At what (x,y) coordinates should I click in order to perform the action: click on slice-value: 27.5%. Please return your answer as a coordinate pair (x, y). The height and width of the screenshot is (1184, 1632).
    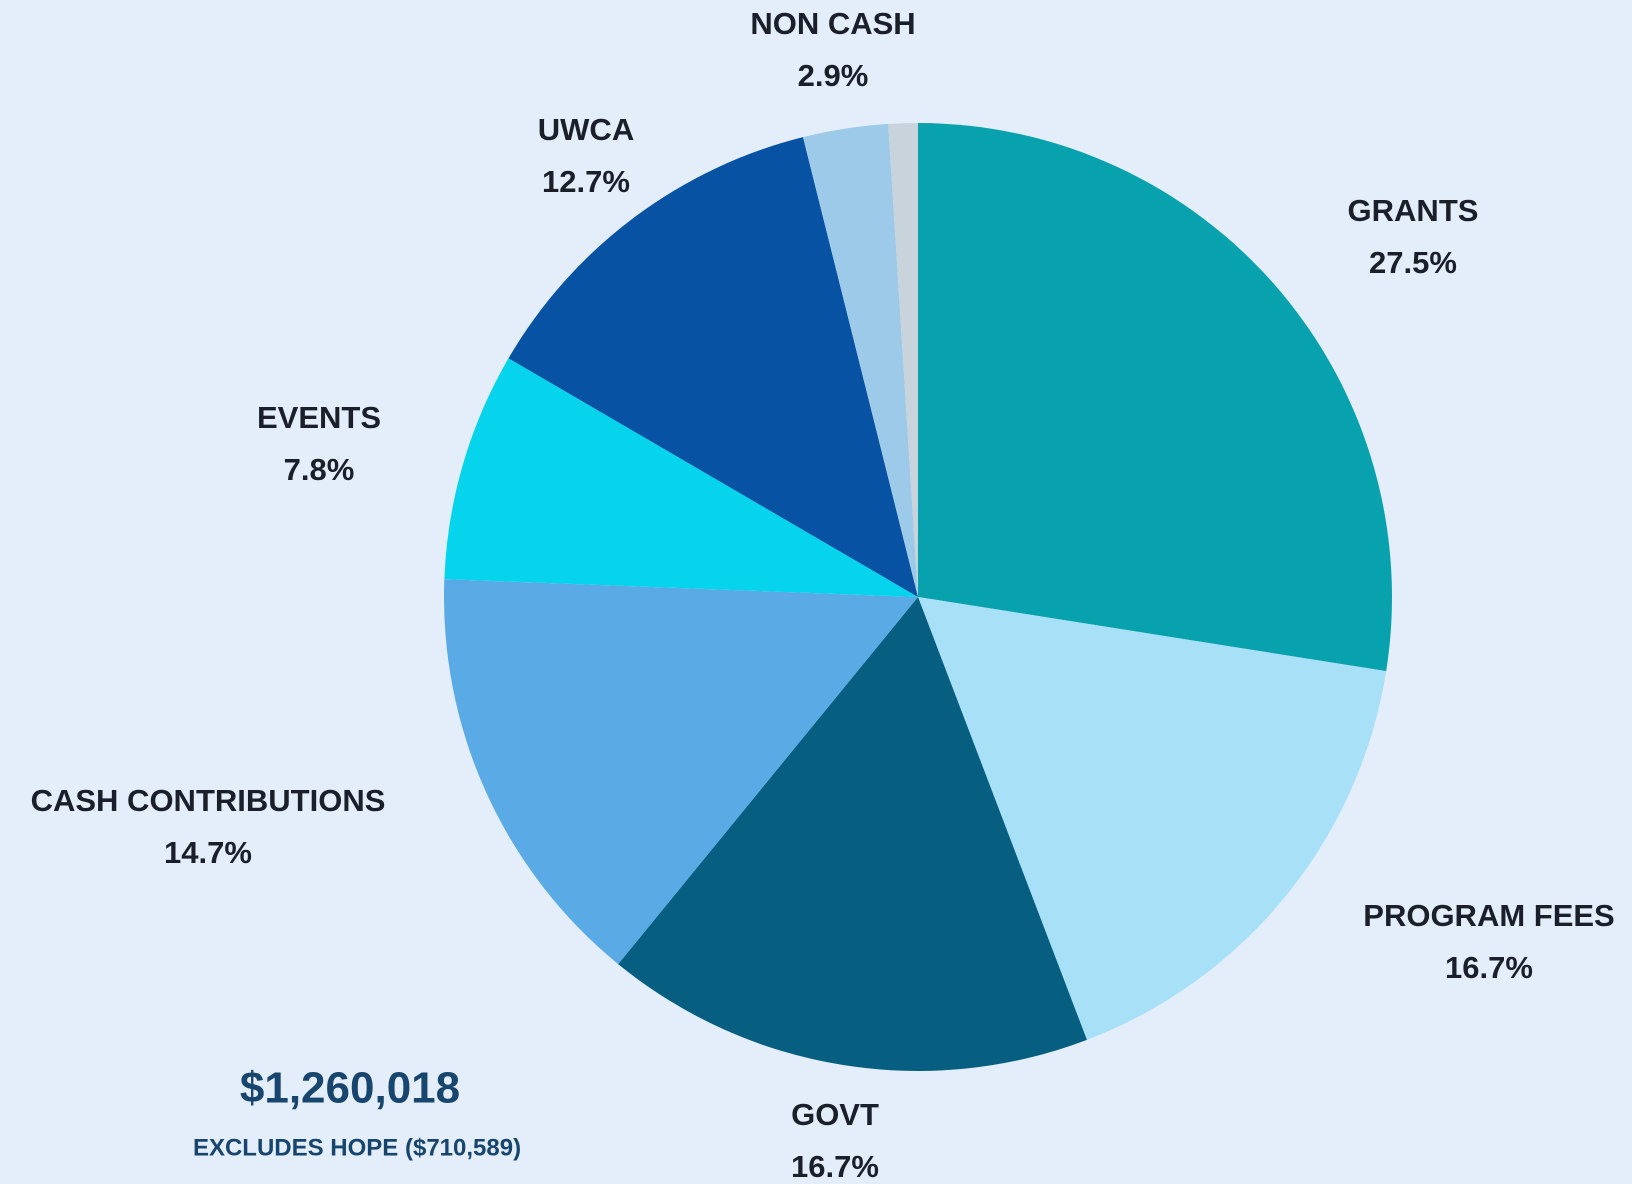
    Looking at the image, I should click on (1413, 262).